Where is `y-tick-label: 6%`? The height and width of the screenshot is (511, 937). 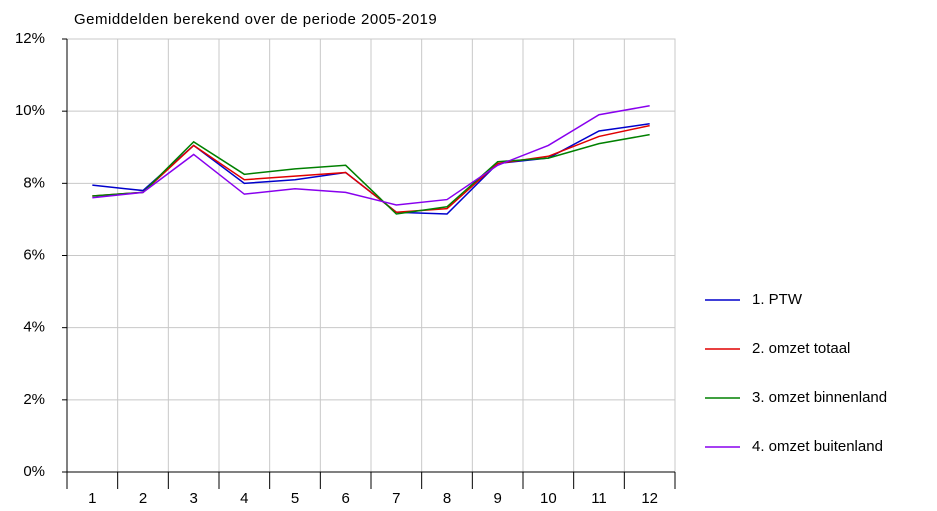
y-tick-label: 6% is located at coordinates (34, 254).